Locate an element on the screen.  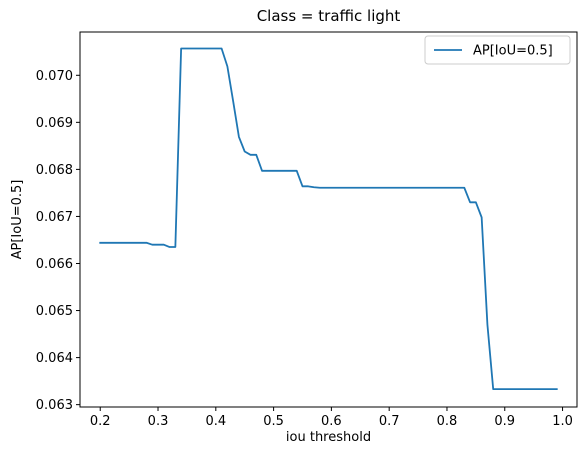
x-tick-label: 0.7 is located at coordinates (389, 421).